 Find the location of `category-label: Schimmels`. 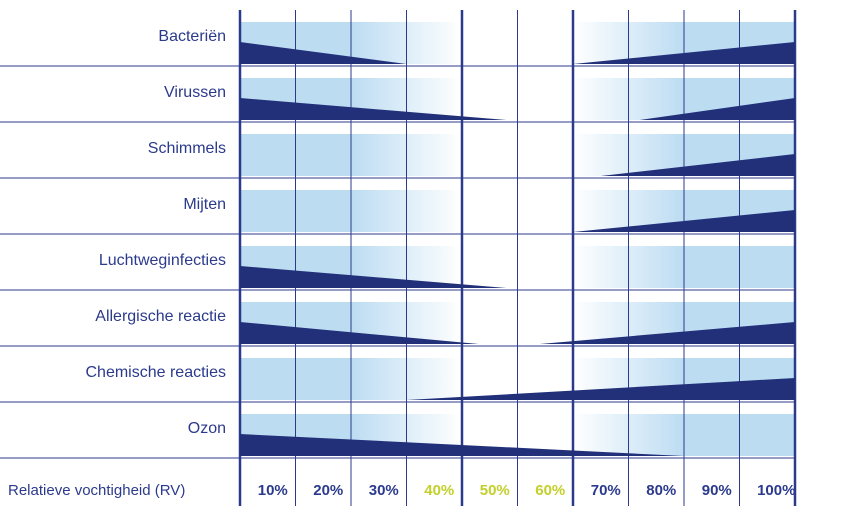

category-label: Schimmels is located at coordinates (187, 148).